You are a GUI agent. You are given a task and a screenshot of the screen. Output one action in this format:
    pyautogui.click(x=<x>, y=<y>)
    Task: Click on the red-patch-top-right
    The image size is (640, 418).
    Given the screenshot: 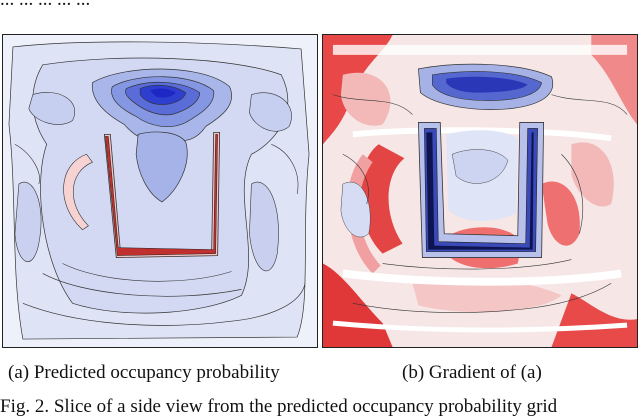 What is the action you would take?
    pyautogui.click(x=614, y=80)
    